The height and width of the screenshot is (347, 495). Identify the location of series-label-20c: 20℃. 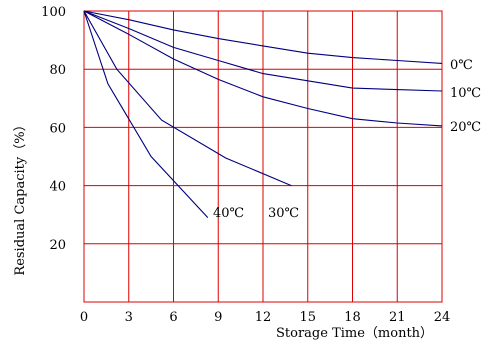
(465, 127).